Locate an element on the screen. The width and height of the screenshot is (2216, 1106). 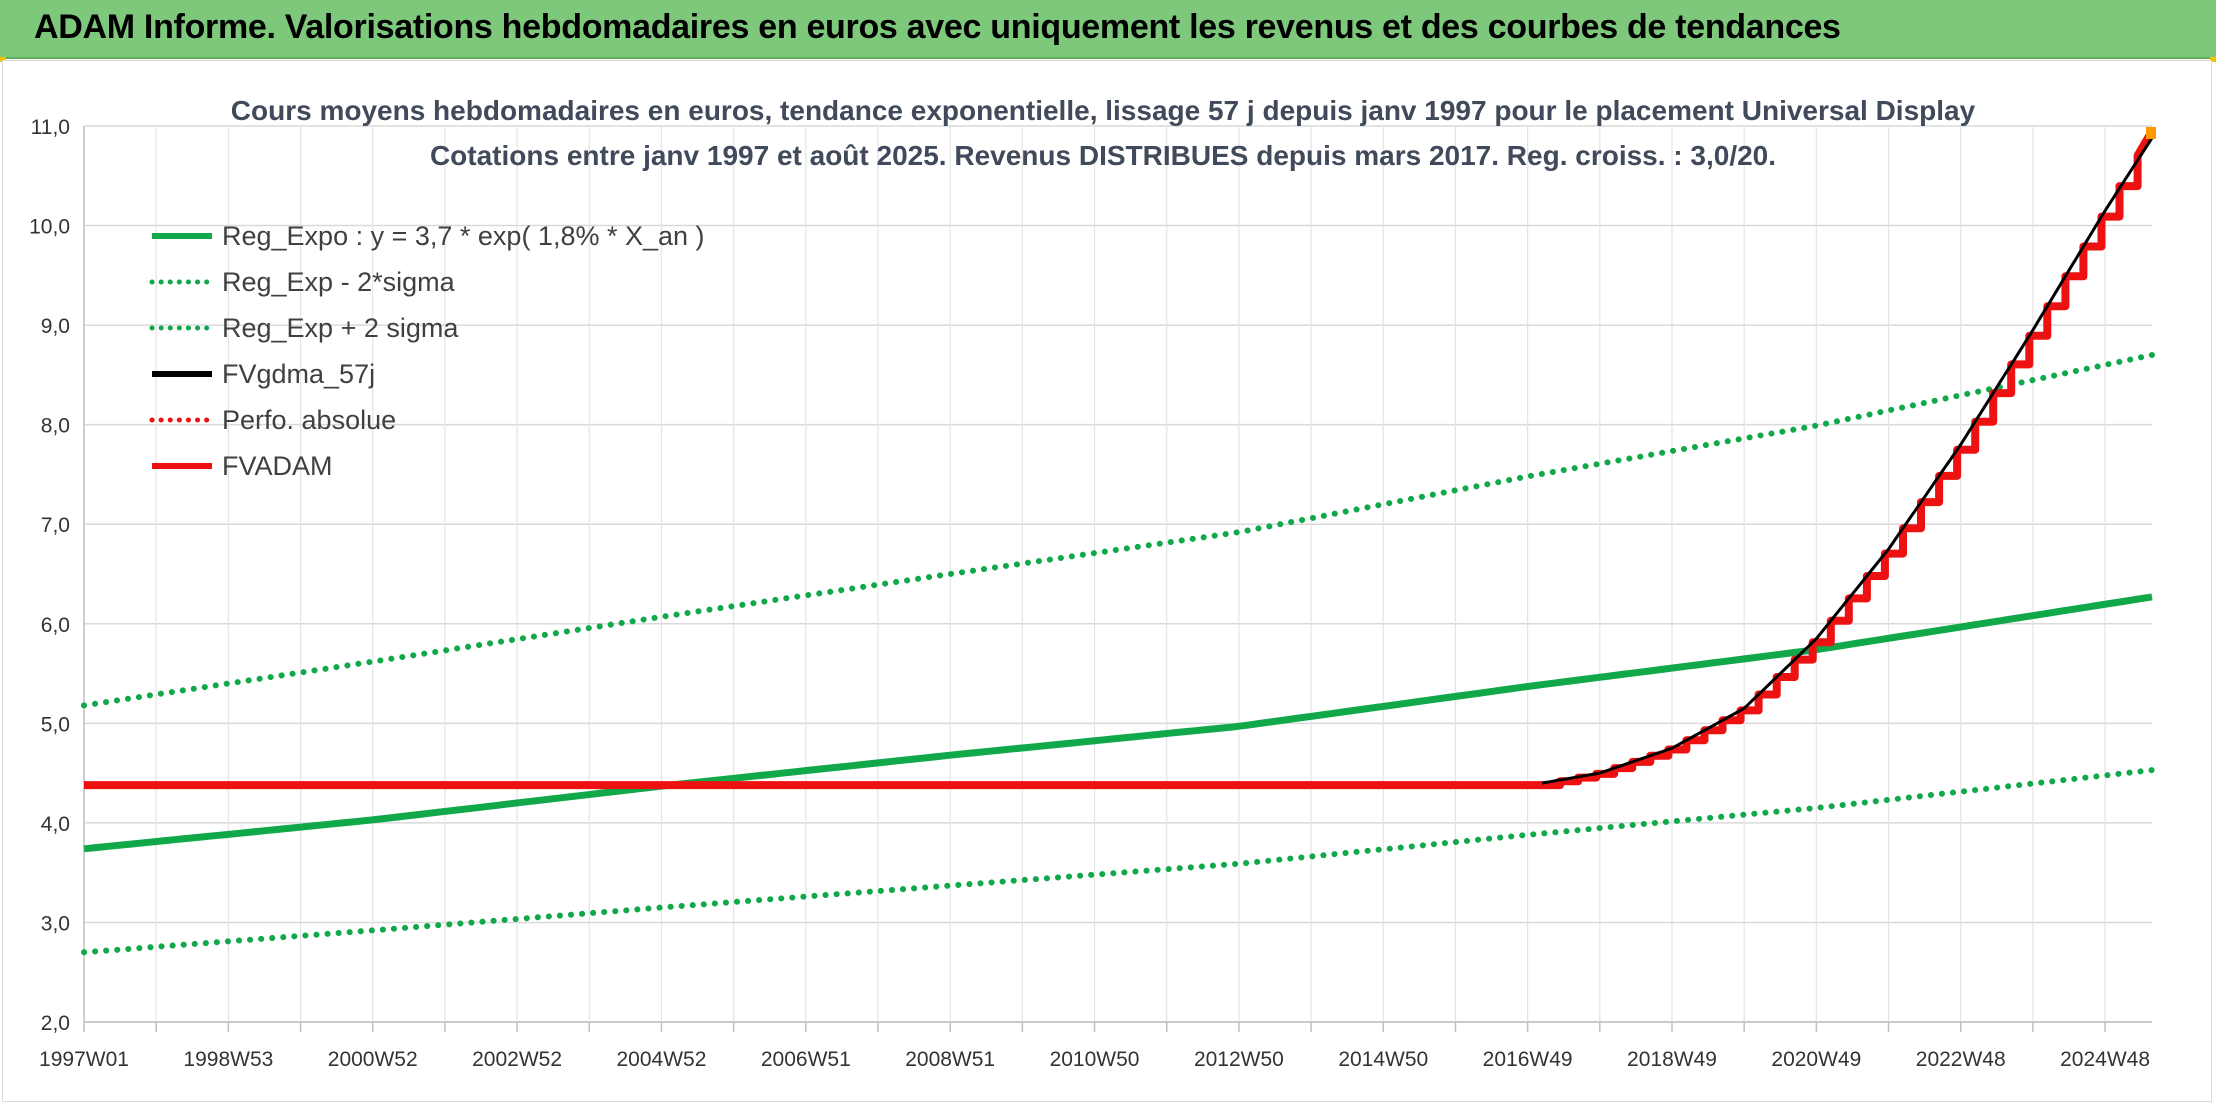
y-tick-label: 5,0 is located at coordinates (55, 724).